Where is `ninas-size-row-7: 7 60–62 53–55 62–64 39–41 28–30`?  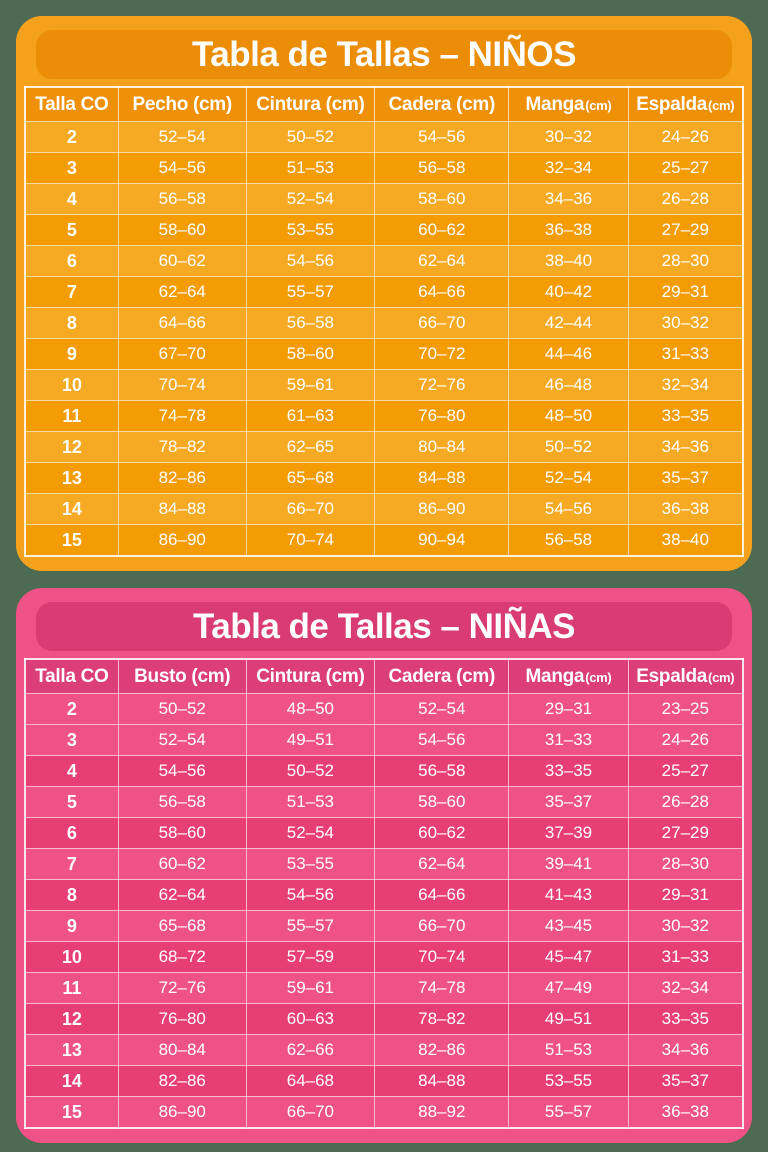
ninas-size-row-7: 7 60–62 53–55 62–64 39–41 28–30 is located at coordinates (384, 864).